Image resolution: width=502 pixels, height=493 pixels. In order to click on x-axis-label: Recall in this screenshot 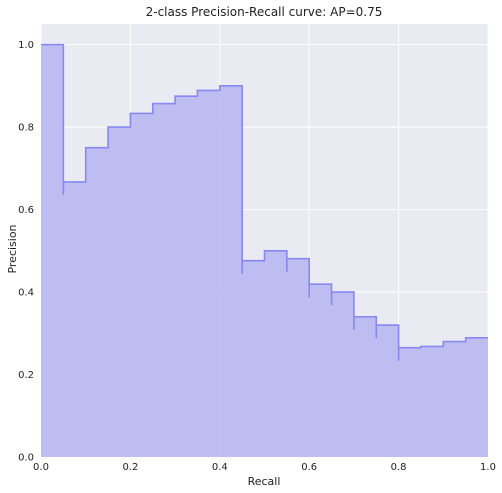, I will do `click(264, 481)`.